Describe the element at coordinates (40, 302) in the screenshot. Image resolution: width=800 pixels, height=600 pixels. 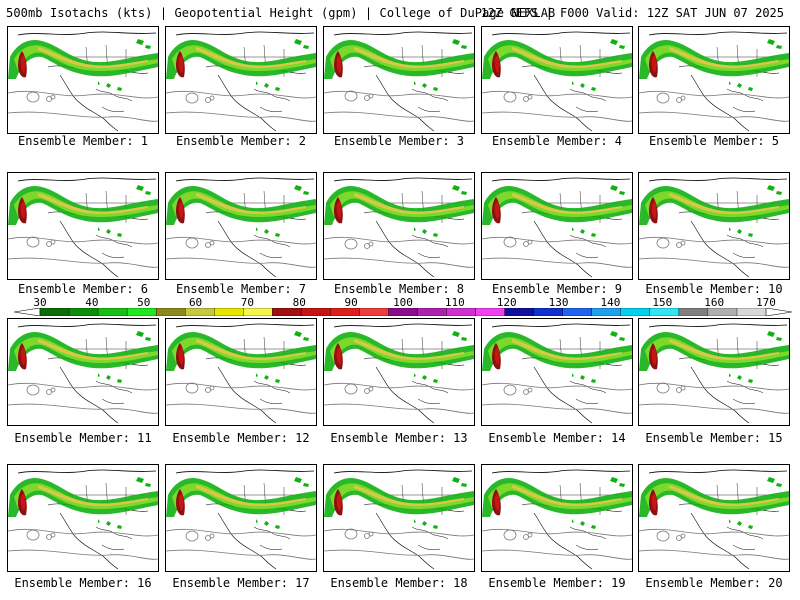
I see `colorbar-tick-label: 30` at that location.